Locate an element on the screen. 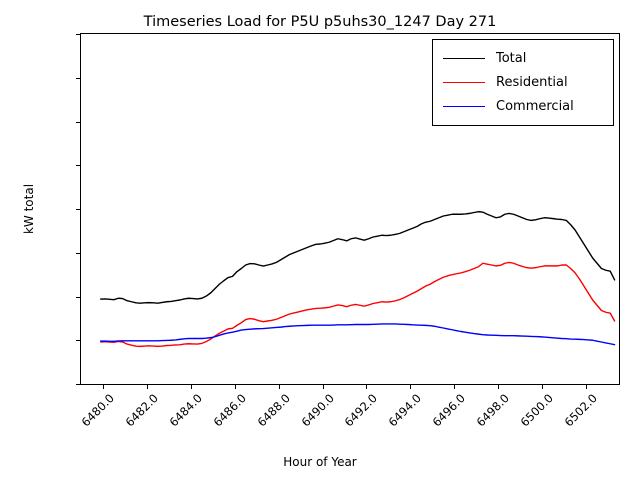 This screenshot has width=640, height=480. legend-item: Total is located at coordinates (523, 58).